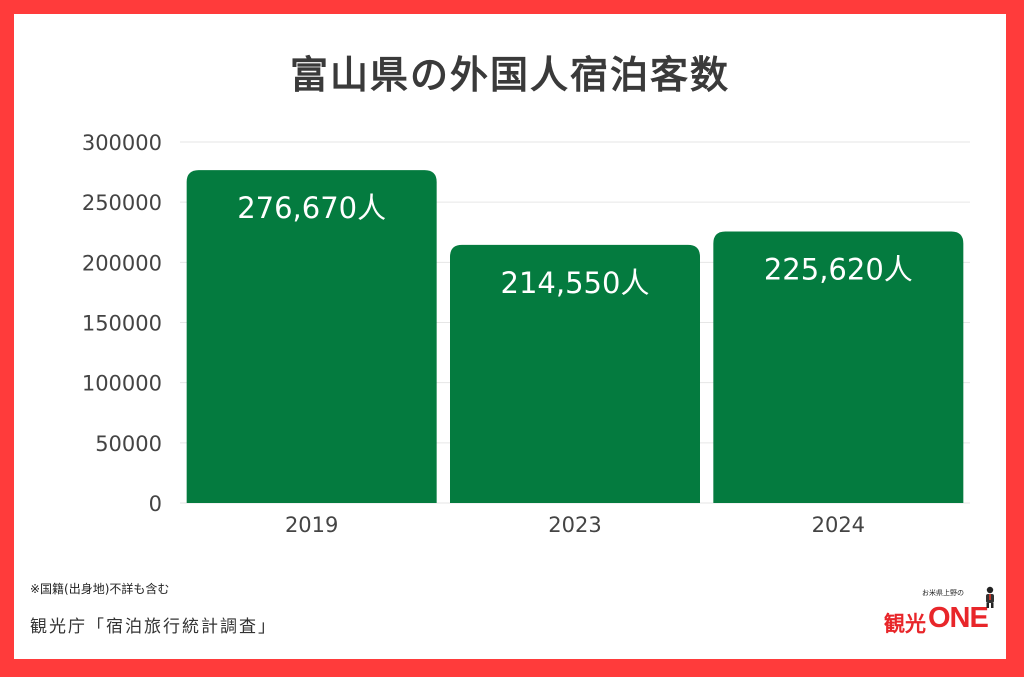 This screenshot has width=1024, height=677. What do you see at coordinates (311, 336) in the screenshot?
I see `bar-2019` at bounding box center [311, 336].